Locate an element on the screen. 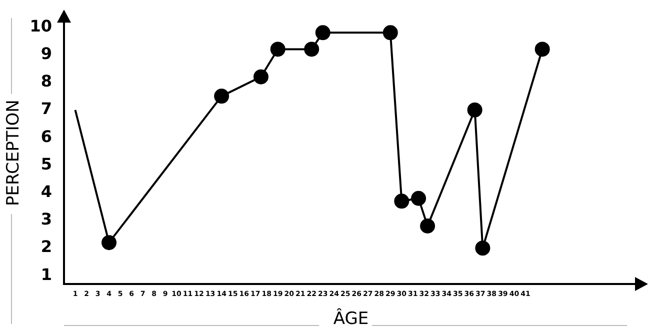 The width and height of the screenshot is (650, 334). y-tick-label: 5 is located at coordinates (46, 164).